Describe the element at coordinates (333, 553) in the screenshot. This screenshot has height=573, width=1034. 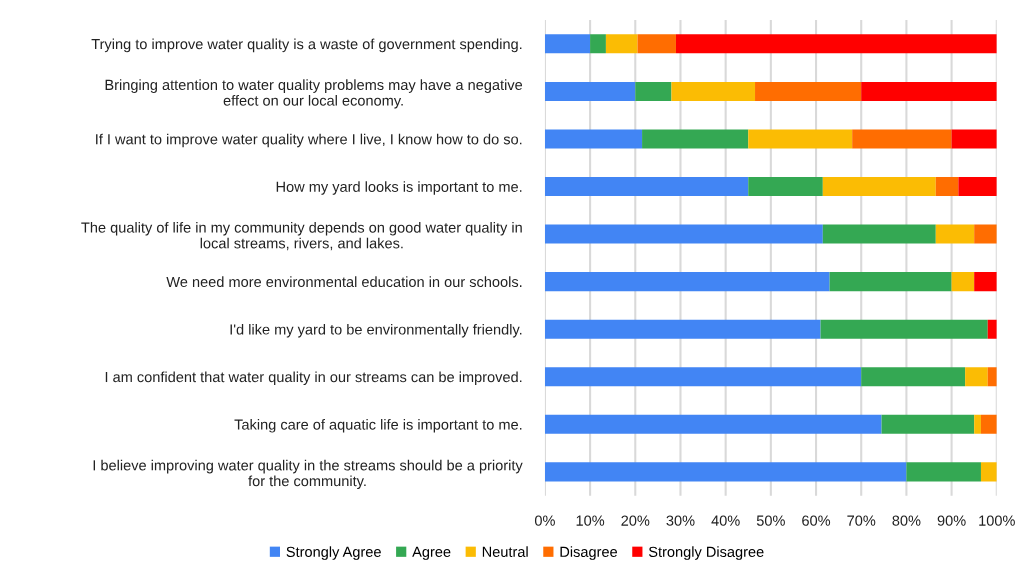
I see `legend-label: Strongly Agree` at that location.